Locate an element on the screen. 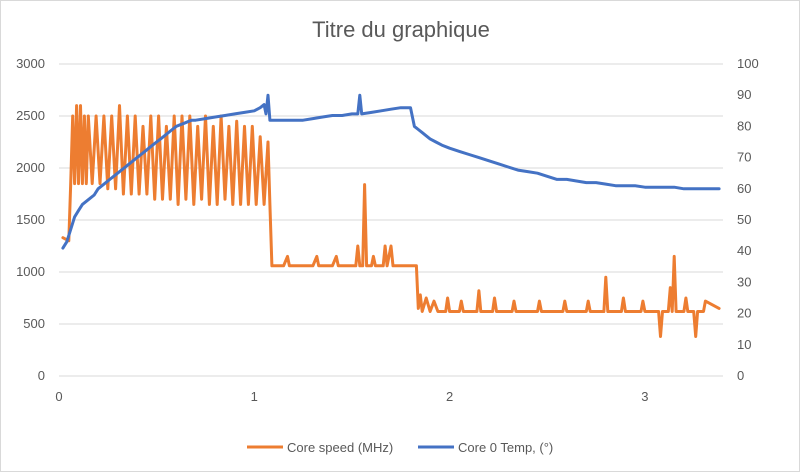 The height and width of the screenshot is (473, 800). y2-tick-label: 100 is located at coordinates (748, 63).